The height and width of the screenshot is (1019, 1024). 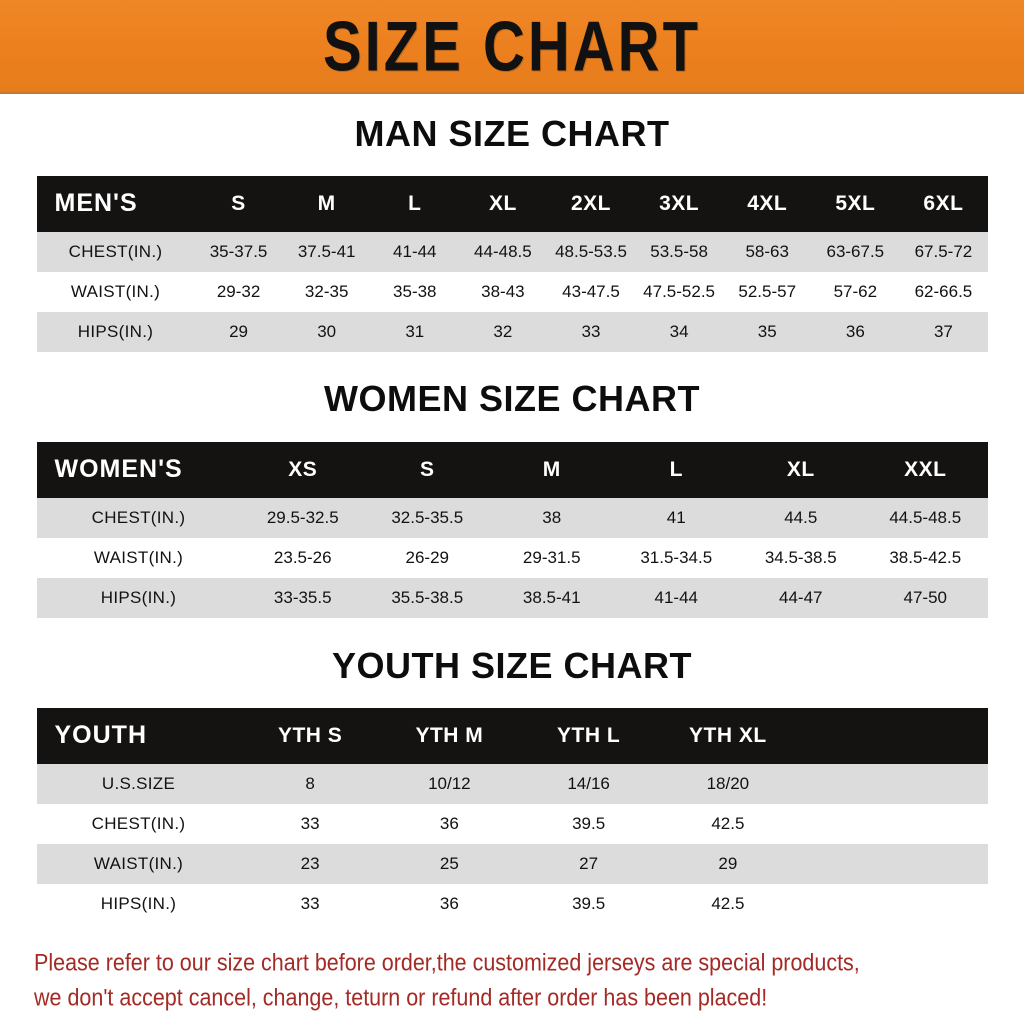 I want to click on man-cell: 35, so click(x=767, y=331).